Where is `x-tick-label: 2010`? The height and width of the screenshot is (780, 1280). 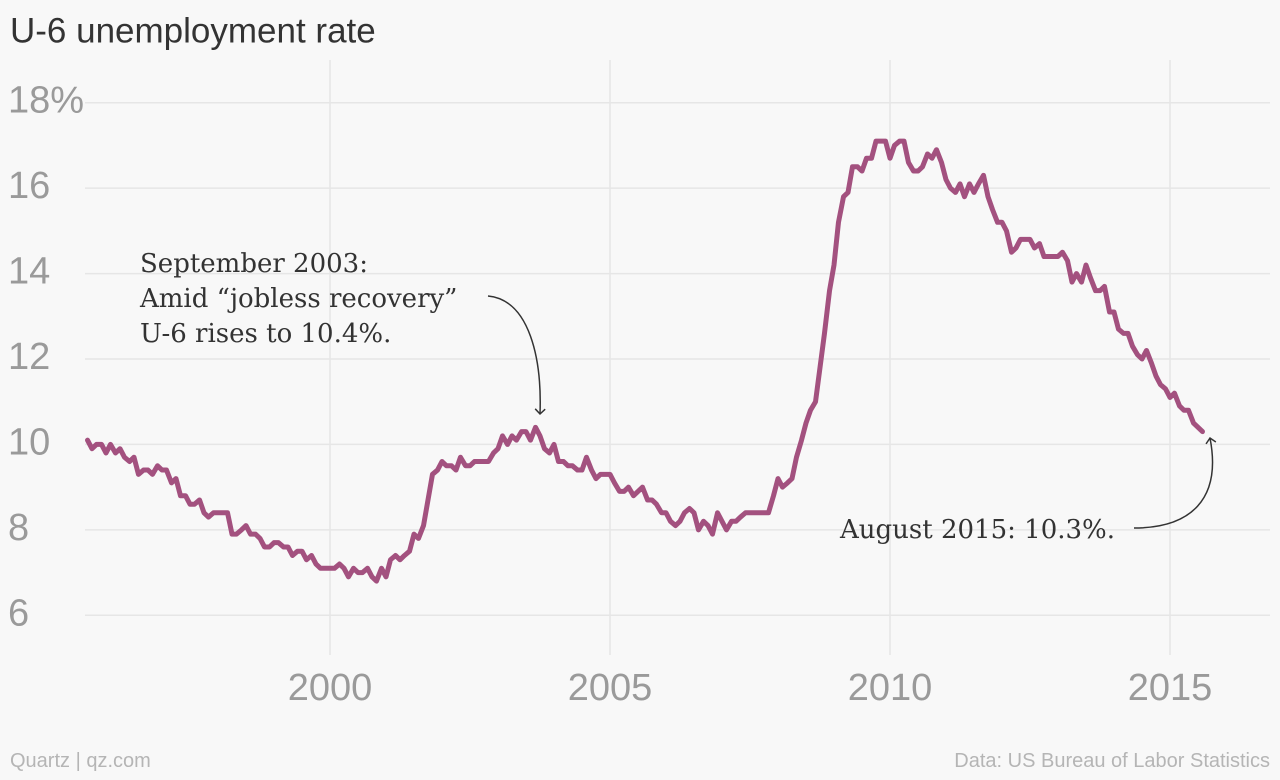 x-tick-label: 2010 is located at coordinates (890, 688).